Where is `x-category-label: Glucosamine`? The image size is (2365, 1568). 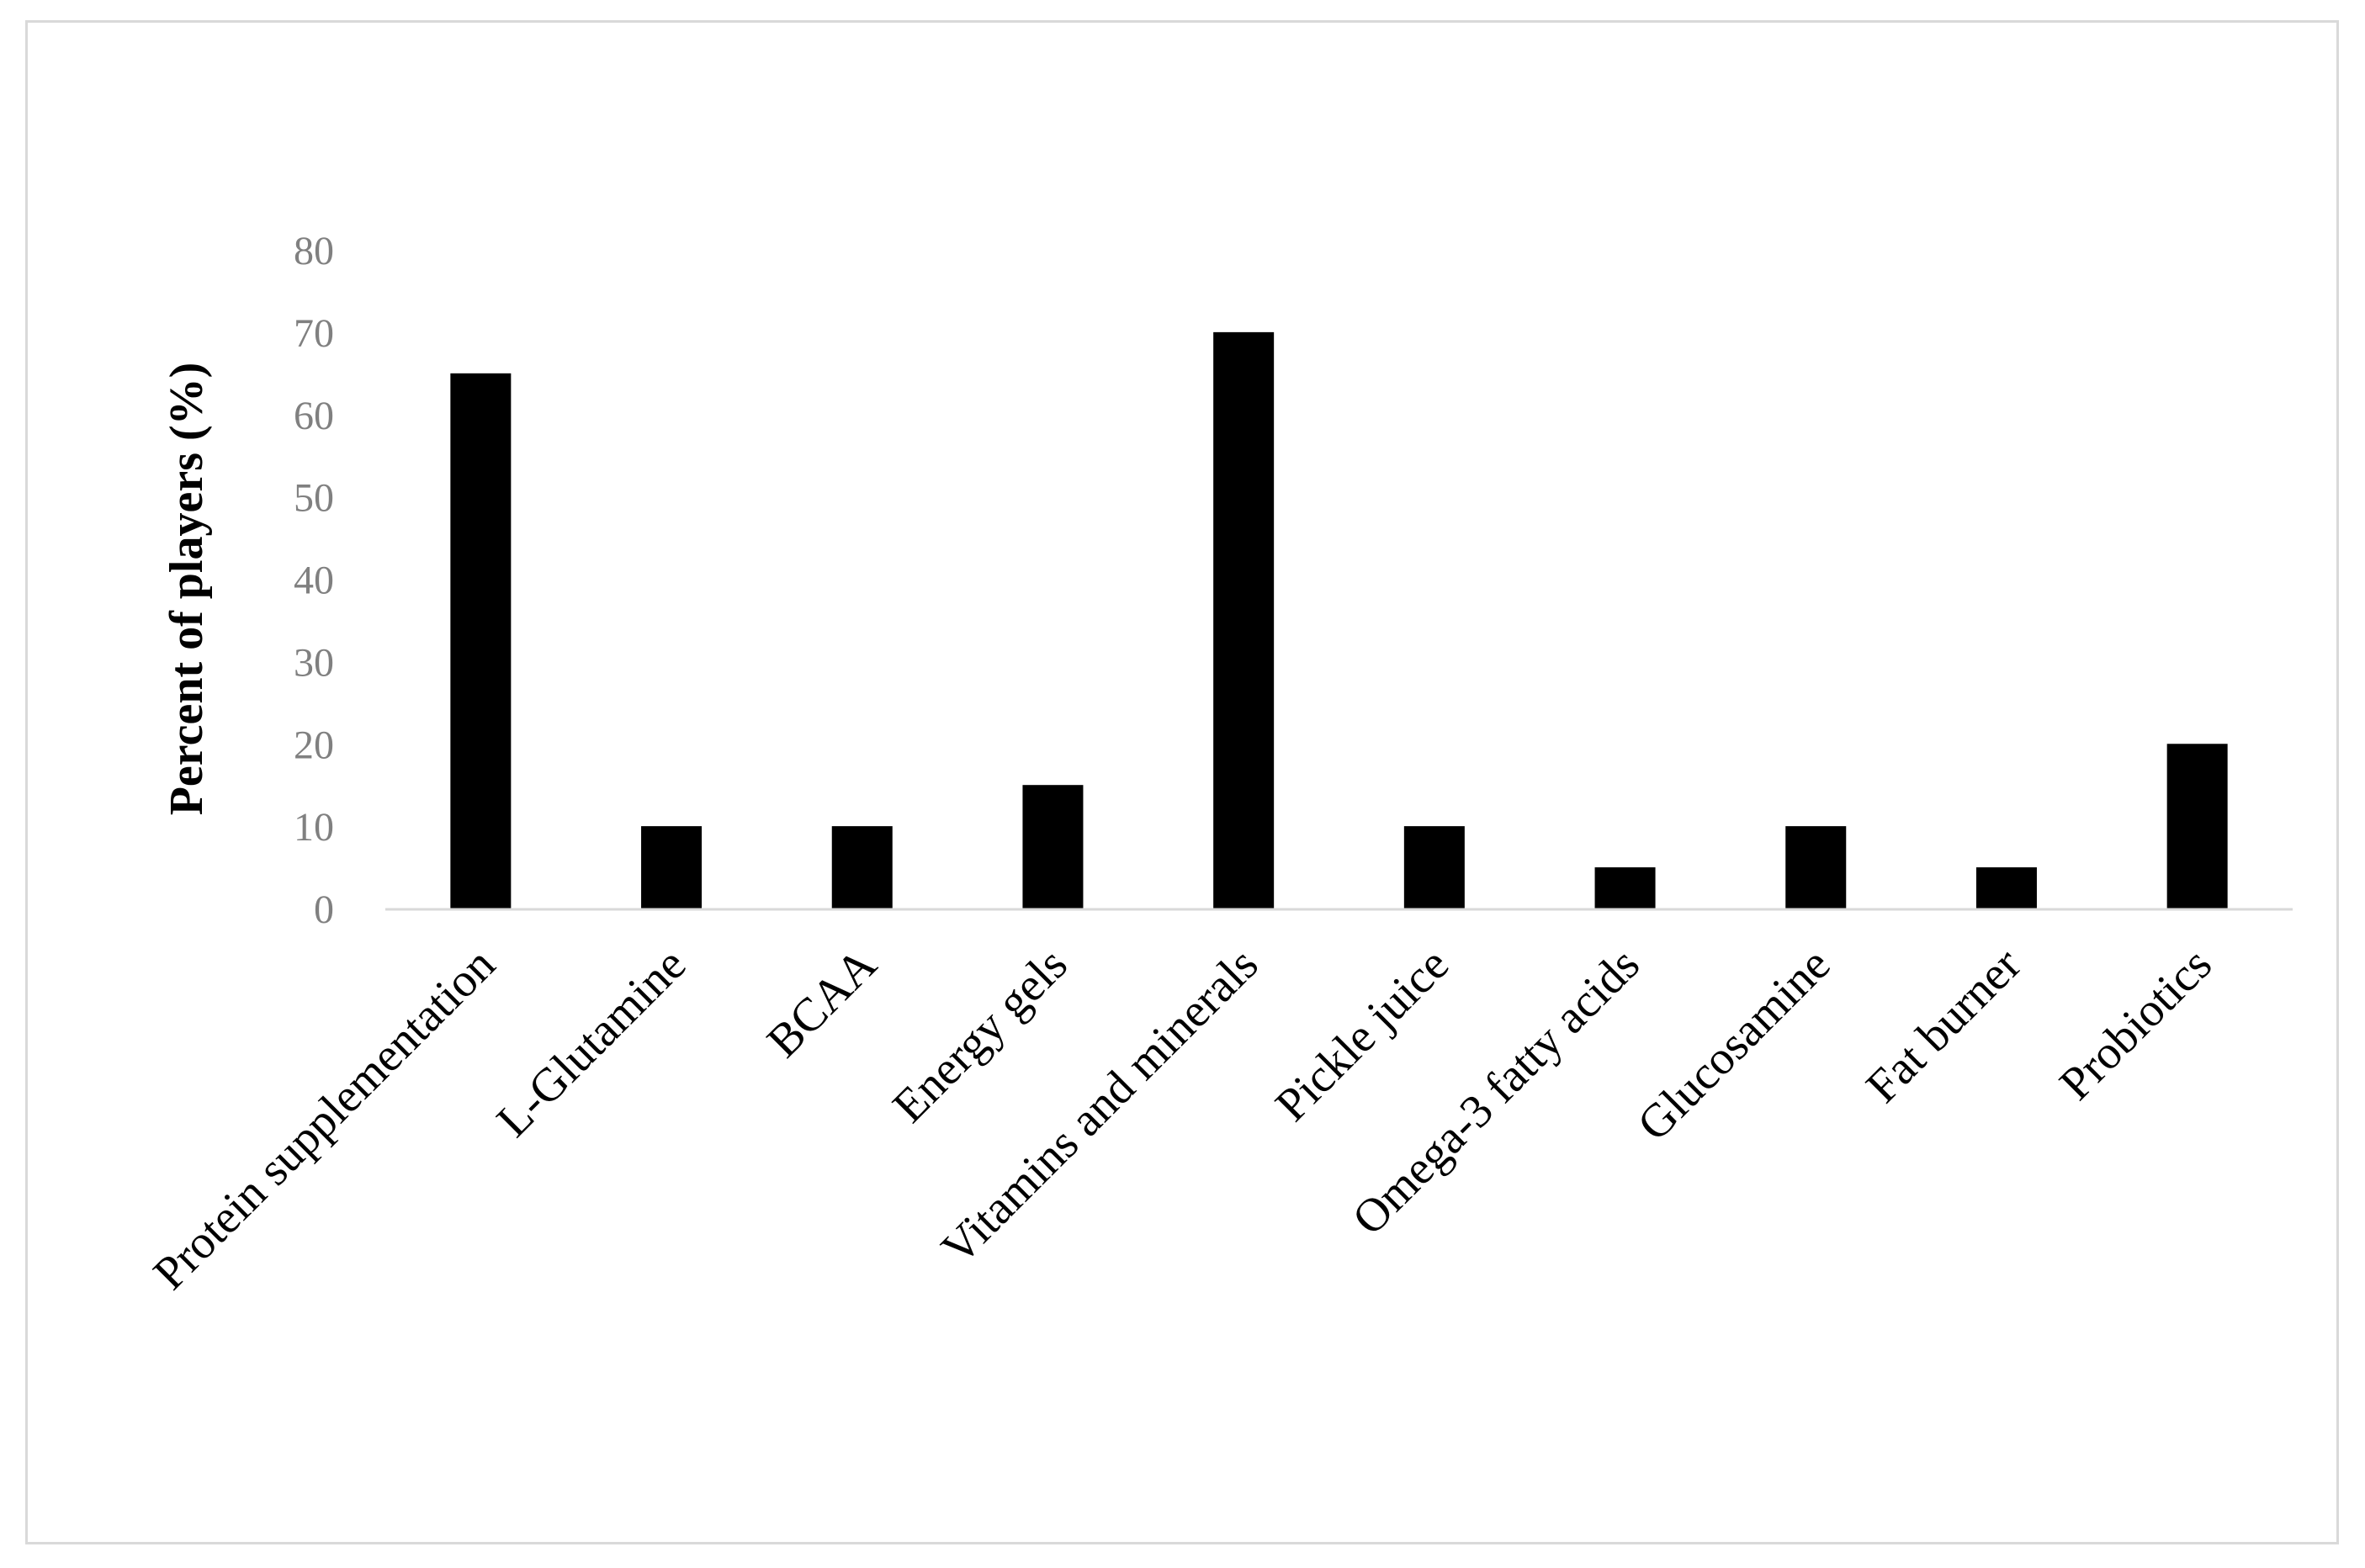
x-category-label: Glucosamine is located at coordinates (1734, 1044).